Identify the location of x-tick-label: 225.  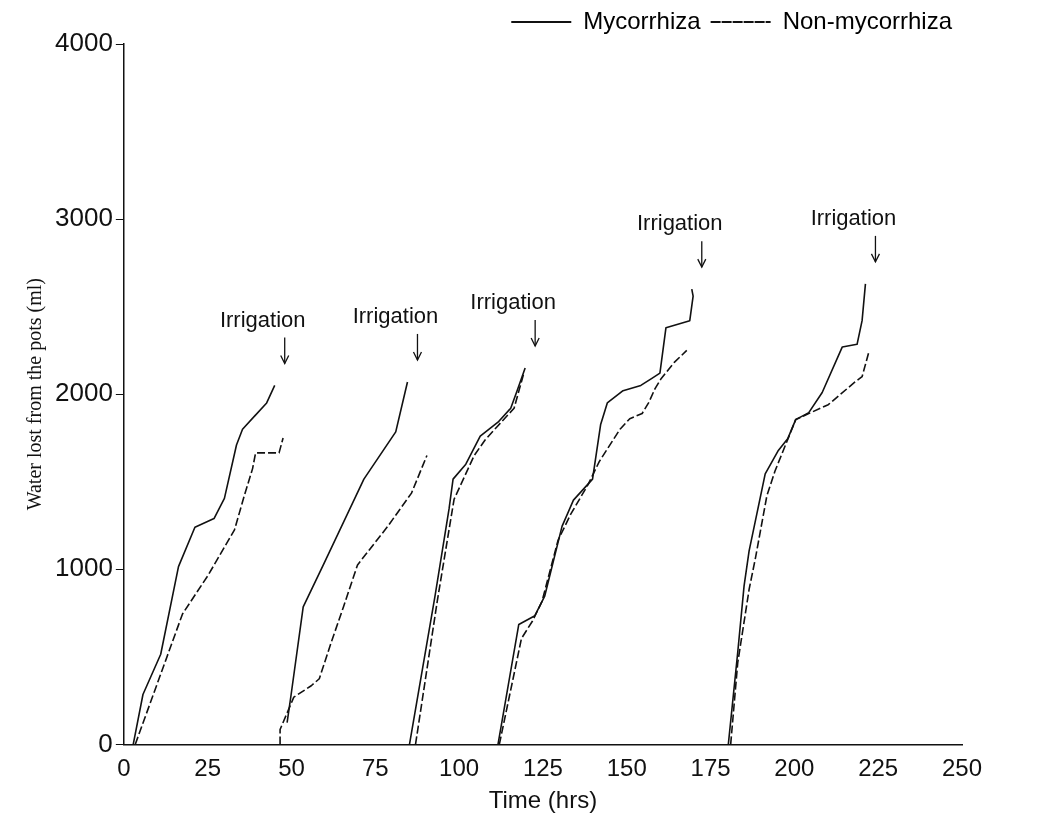
(878, 768).